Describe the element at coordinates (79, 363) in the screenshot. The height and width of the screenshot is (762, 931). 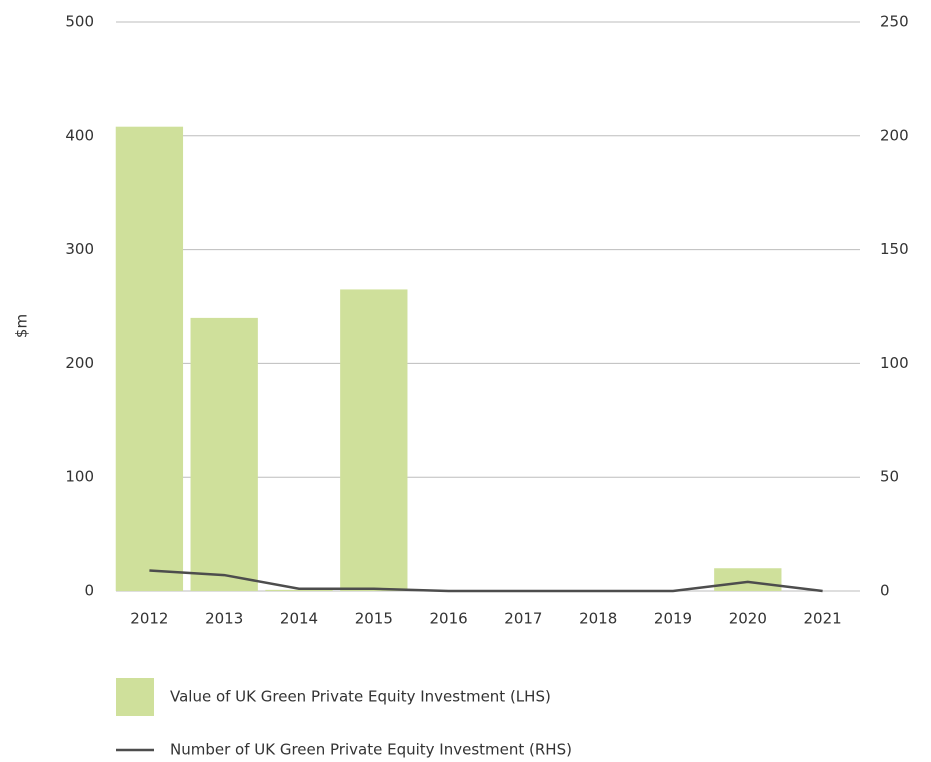
I see `y-tick-label: 200` at that location.